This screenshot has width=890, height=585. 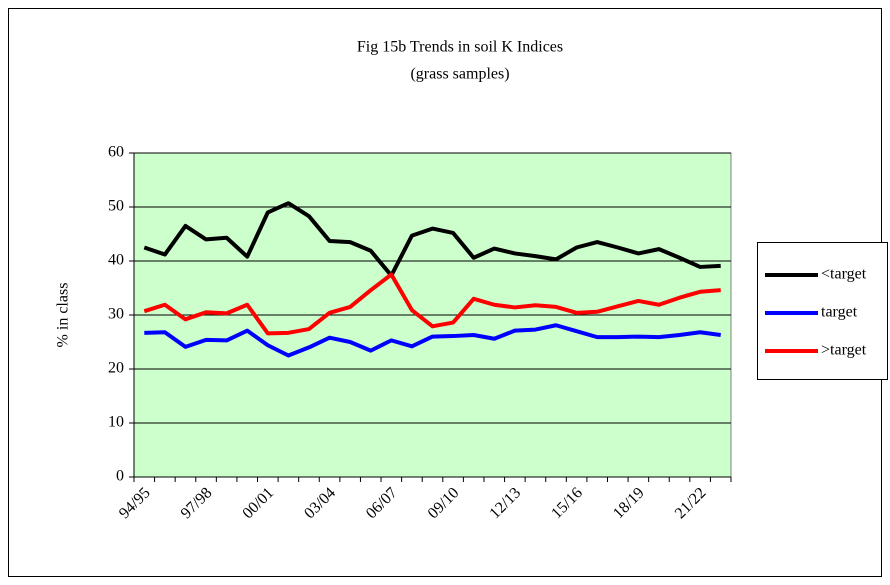 What do you see at coordinates (116, 368) in the screenshot?
I see `y-tick-label: 20` at bounding box center [116, 368].